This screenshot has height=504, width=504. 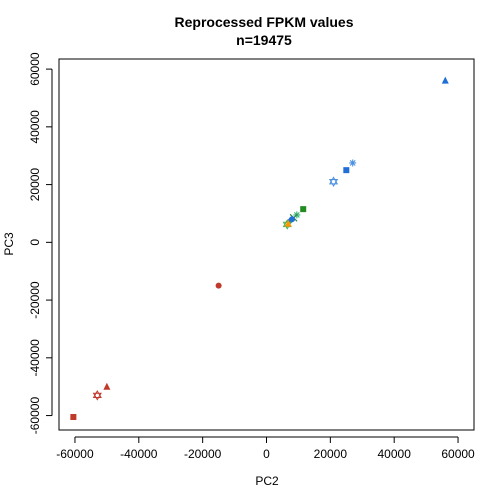 I want to click on y-axis-label: PC3, so click(x=9, y=244).